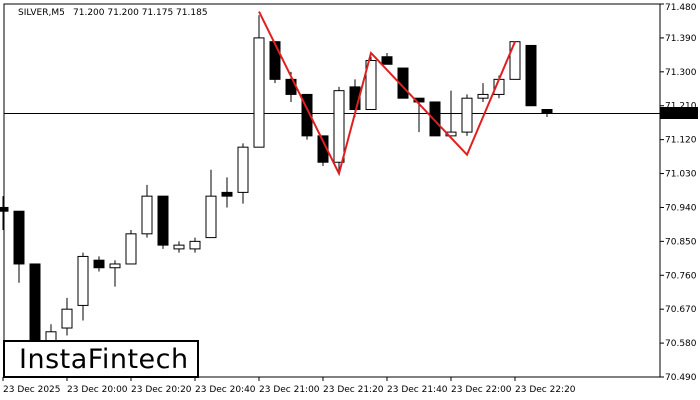  I want to click on y-tick-label: 70.490, so click(681, 378).